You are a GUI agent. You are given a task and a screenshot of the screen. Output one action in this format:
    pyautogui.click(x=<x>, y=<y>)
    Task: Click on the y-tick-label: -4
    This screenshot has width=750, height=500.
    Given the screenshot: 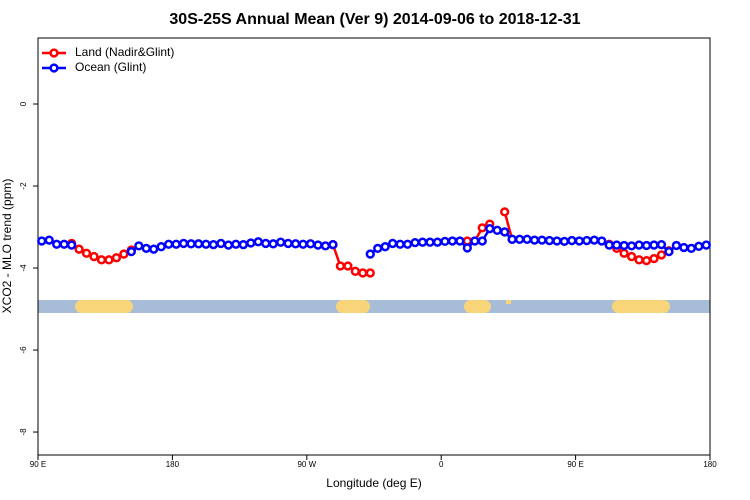 What is the action you would take?
    pyautogui.click(x=23, y=268)
    